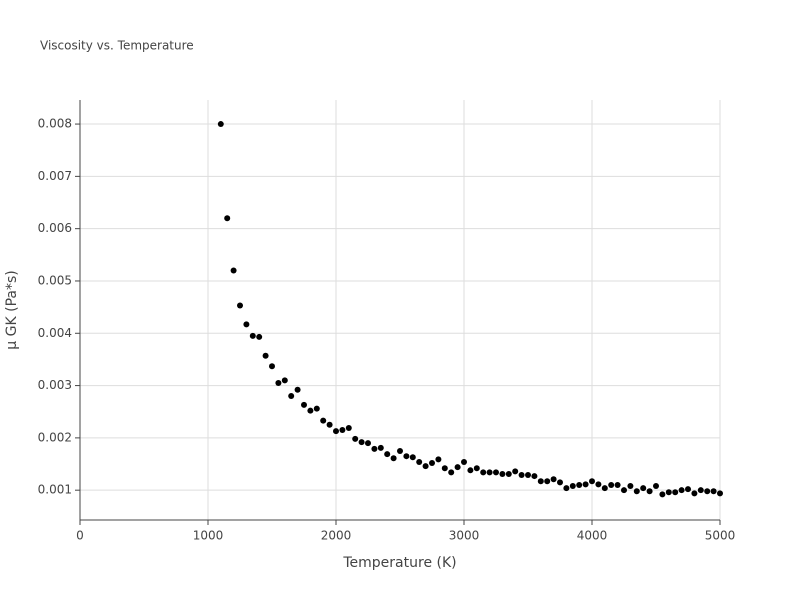 The image size is (800, 600). I want to click on x-axis-title: Temperature (K), so click(399, 563).